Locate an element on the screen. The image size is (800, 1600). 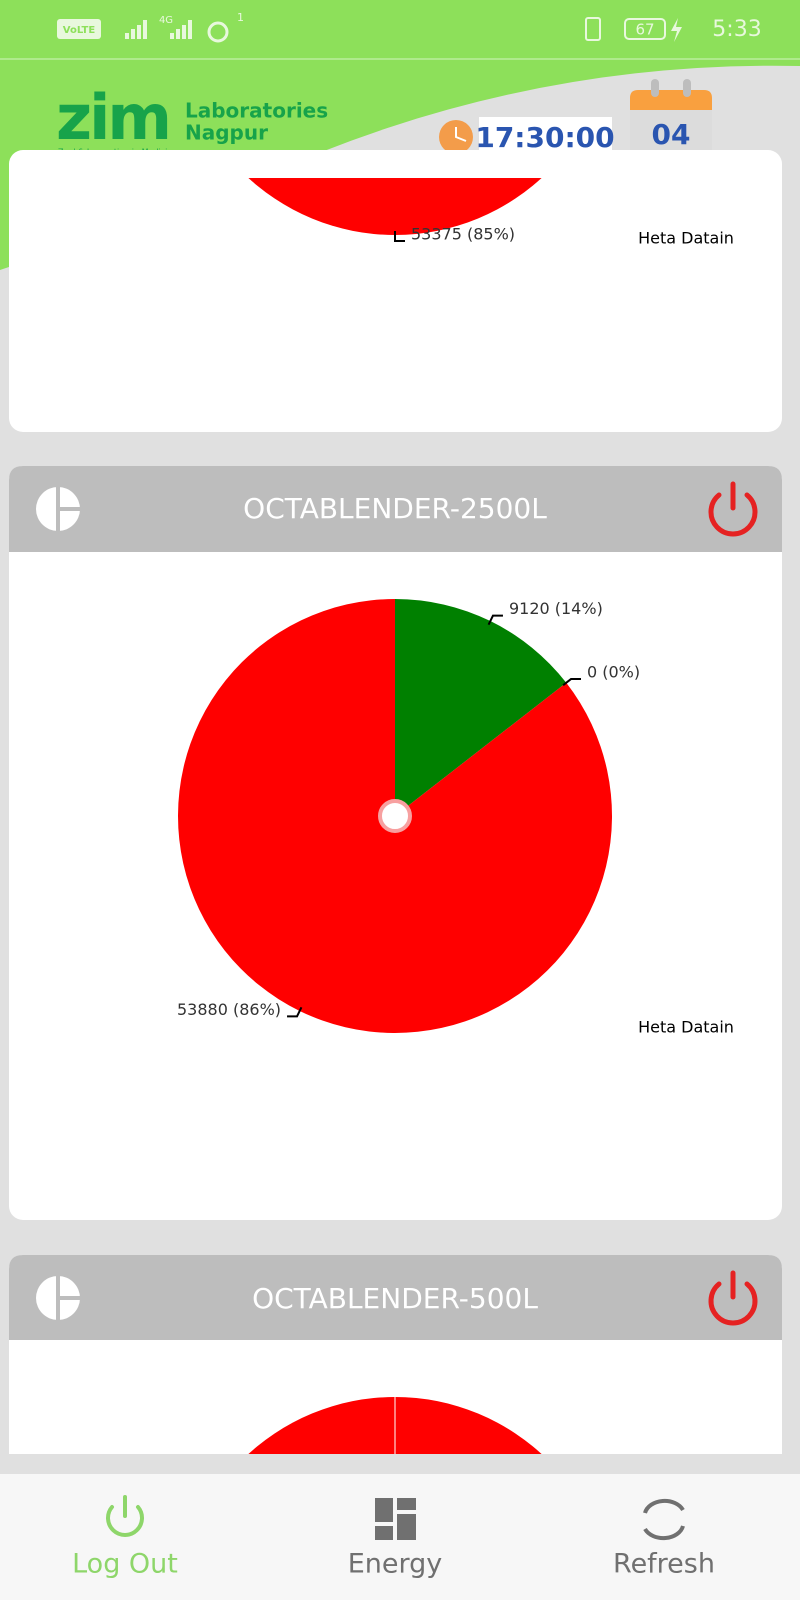
hotspot-icon is located at coordinates (218, 32).